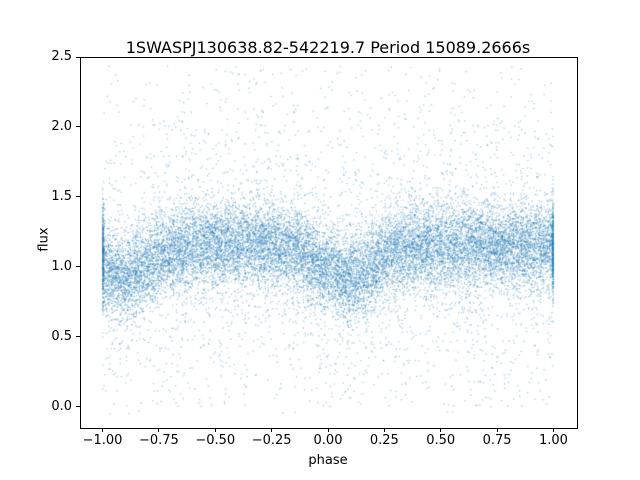  What do you see at coordinates (441, 440) in the screenshot?
I see `x-tick-label: 0.50` at bounding box center [441, 440].